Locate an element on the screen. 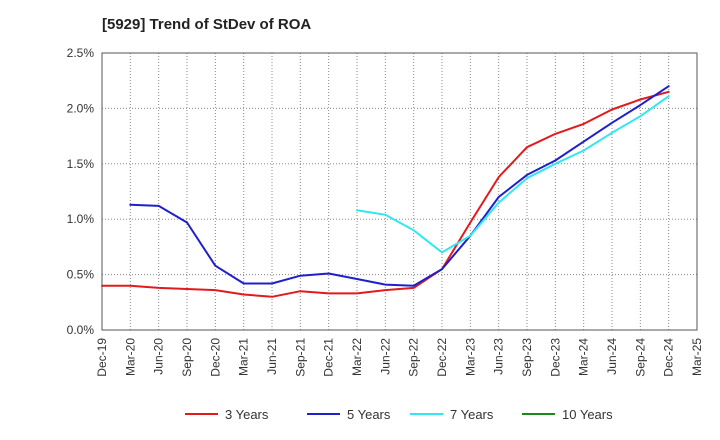 The image size is (720, 440). y-tick-label: 0.5% is located at coordinates (81, 275).